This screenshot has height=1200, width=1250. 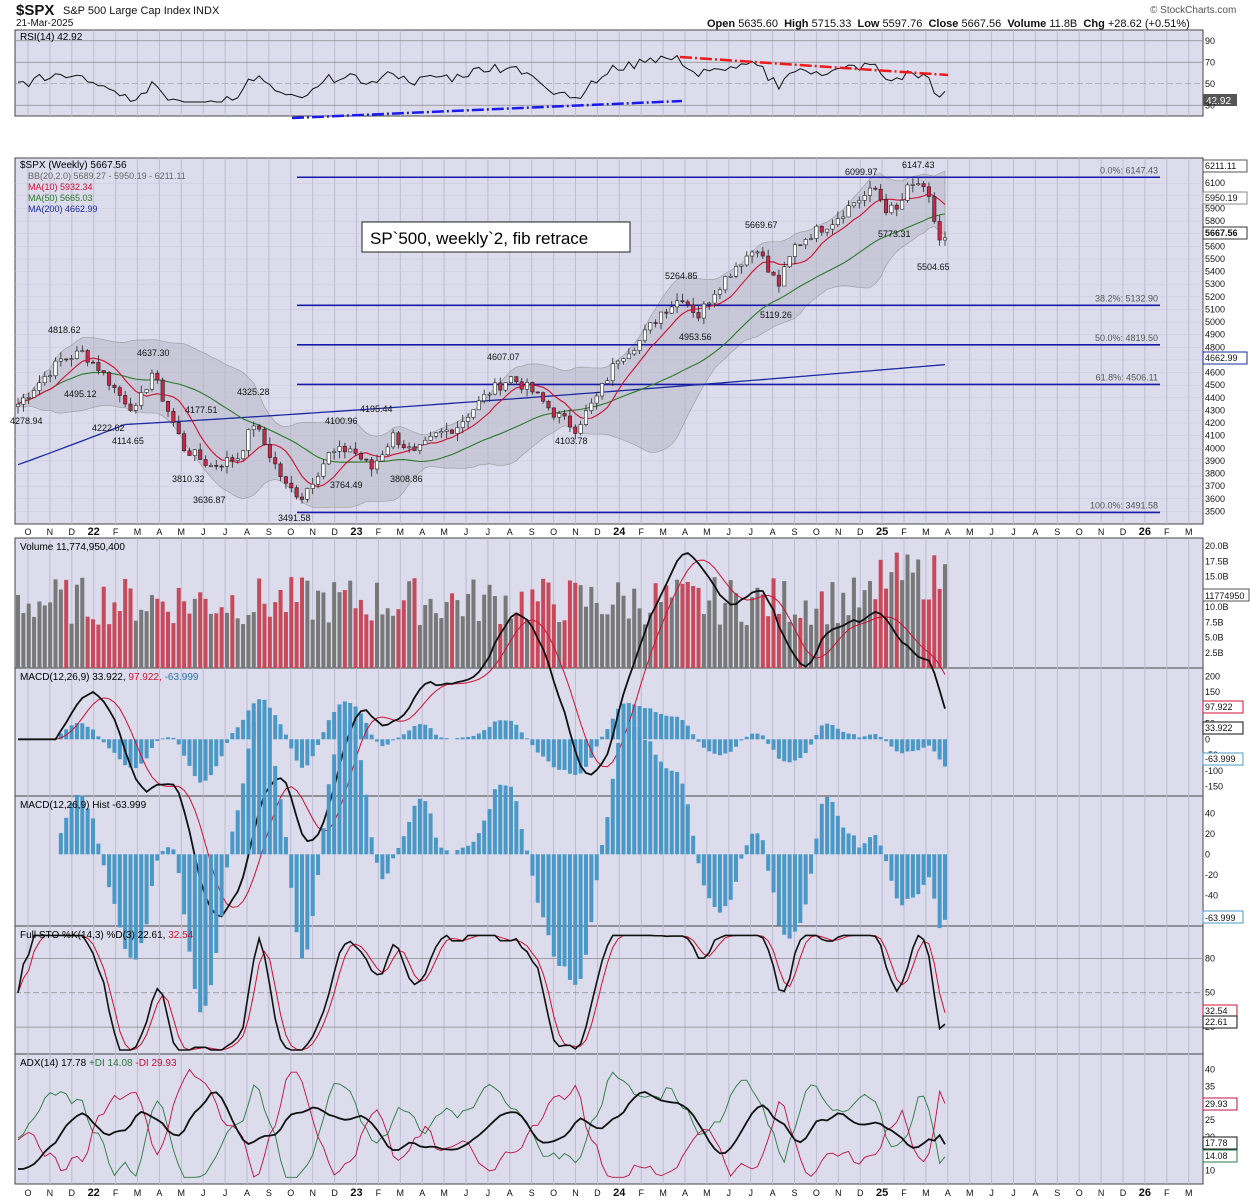 What do you see at coordinates (27, 532) in the screenshot?
I see `time-tick-top: O` at bounding box center [27, 532].